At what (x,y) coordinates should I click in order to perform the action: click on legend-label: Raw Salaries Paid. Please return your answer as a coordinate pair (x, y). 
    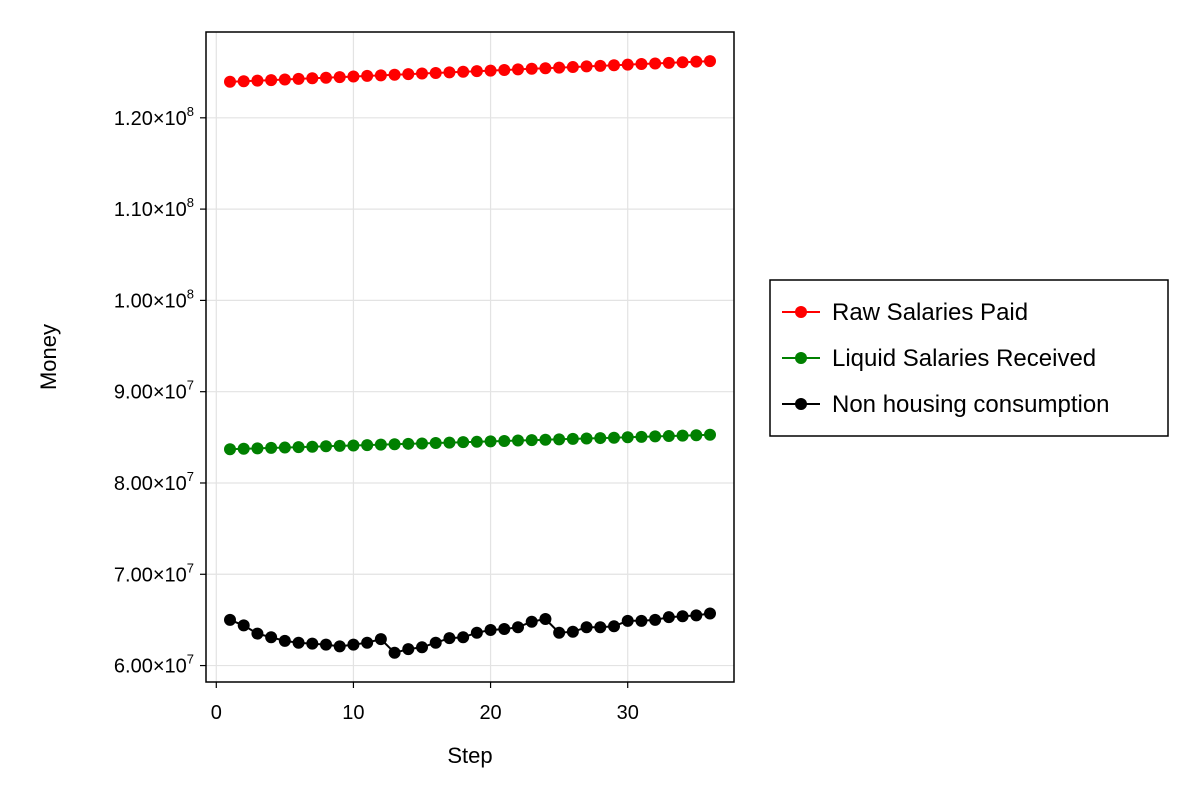
    Looking at the image, I should click on (930, 312).